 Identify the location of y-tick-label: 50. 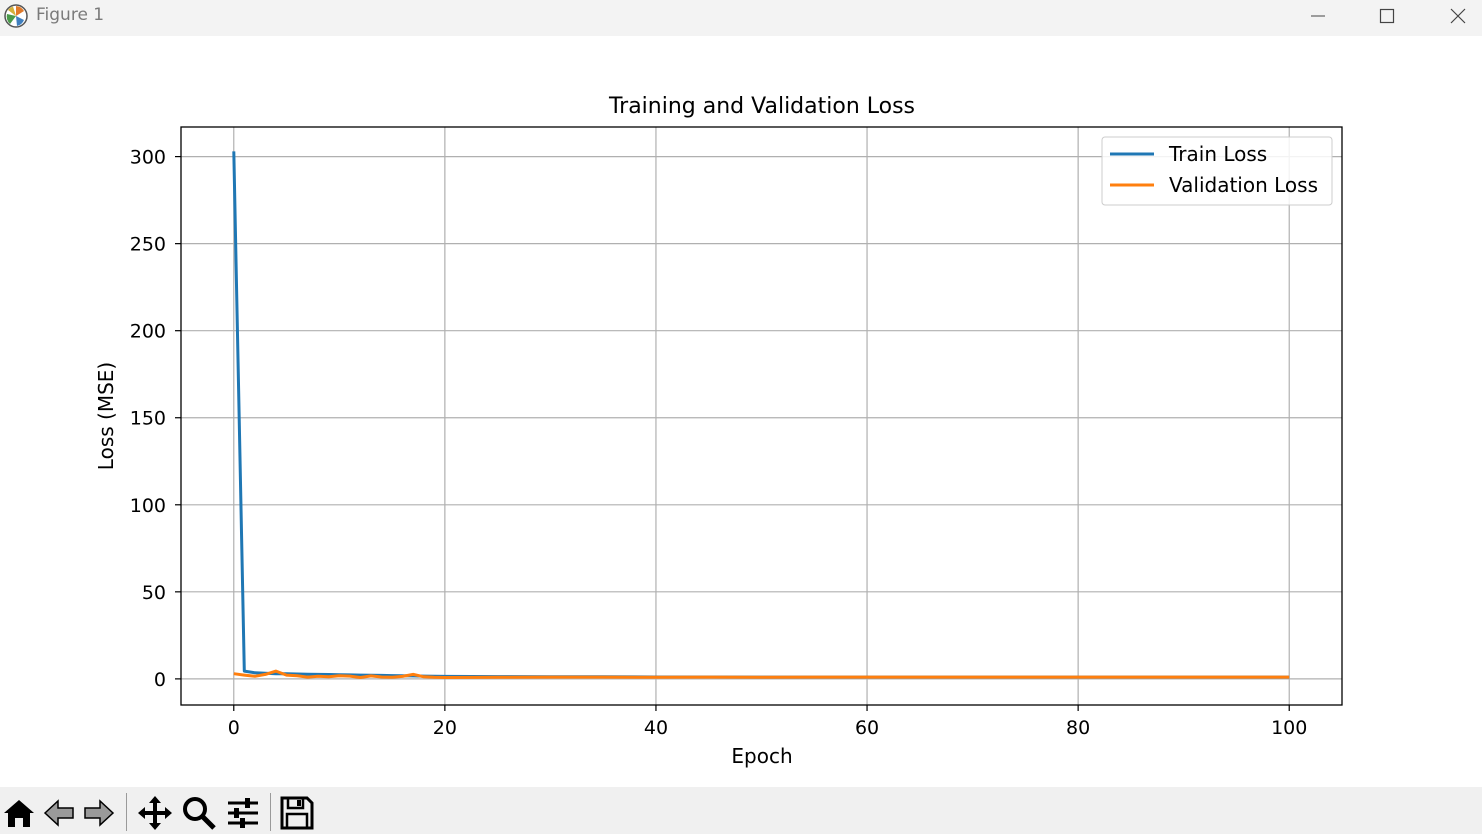
(154, 593).